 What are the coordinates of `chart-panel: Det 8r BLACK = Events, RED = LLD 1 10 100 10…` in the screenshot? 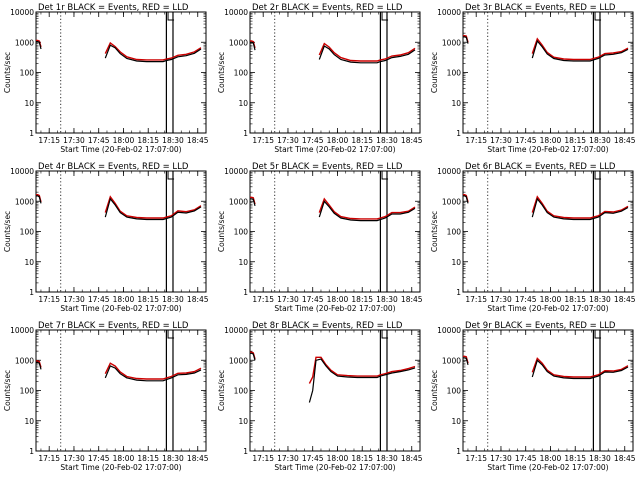 It's located at (320, 396).